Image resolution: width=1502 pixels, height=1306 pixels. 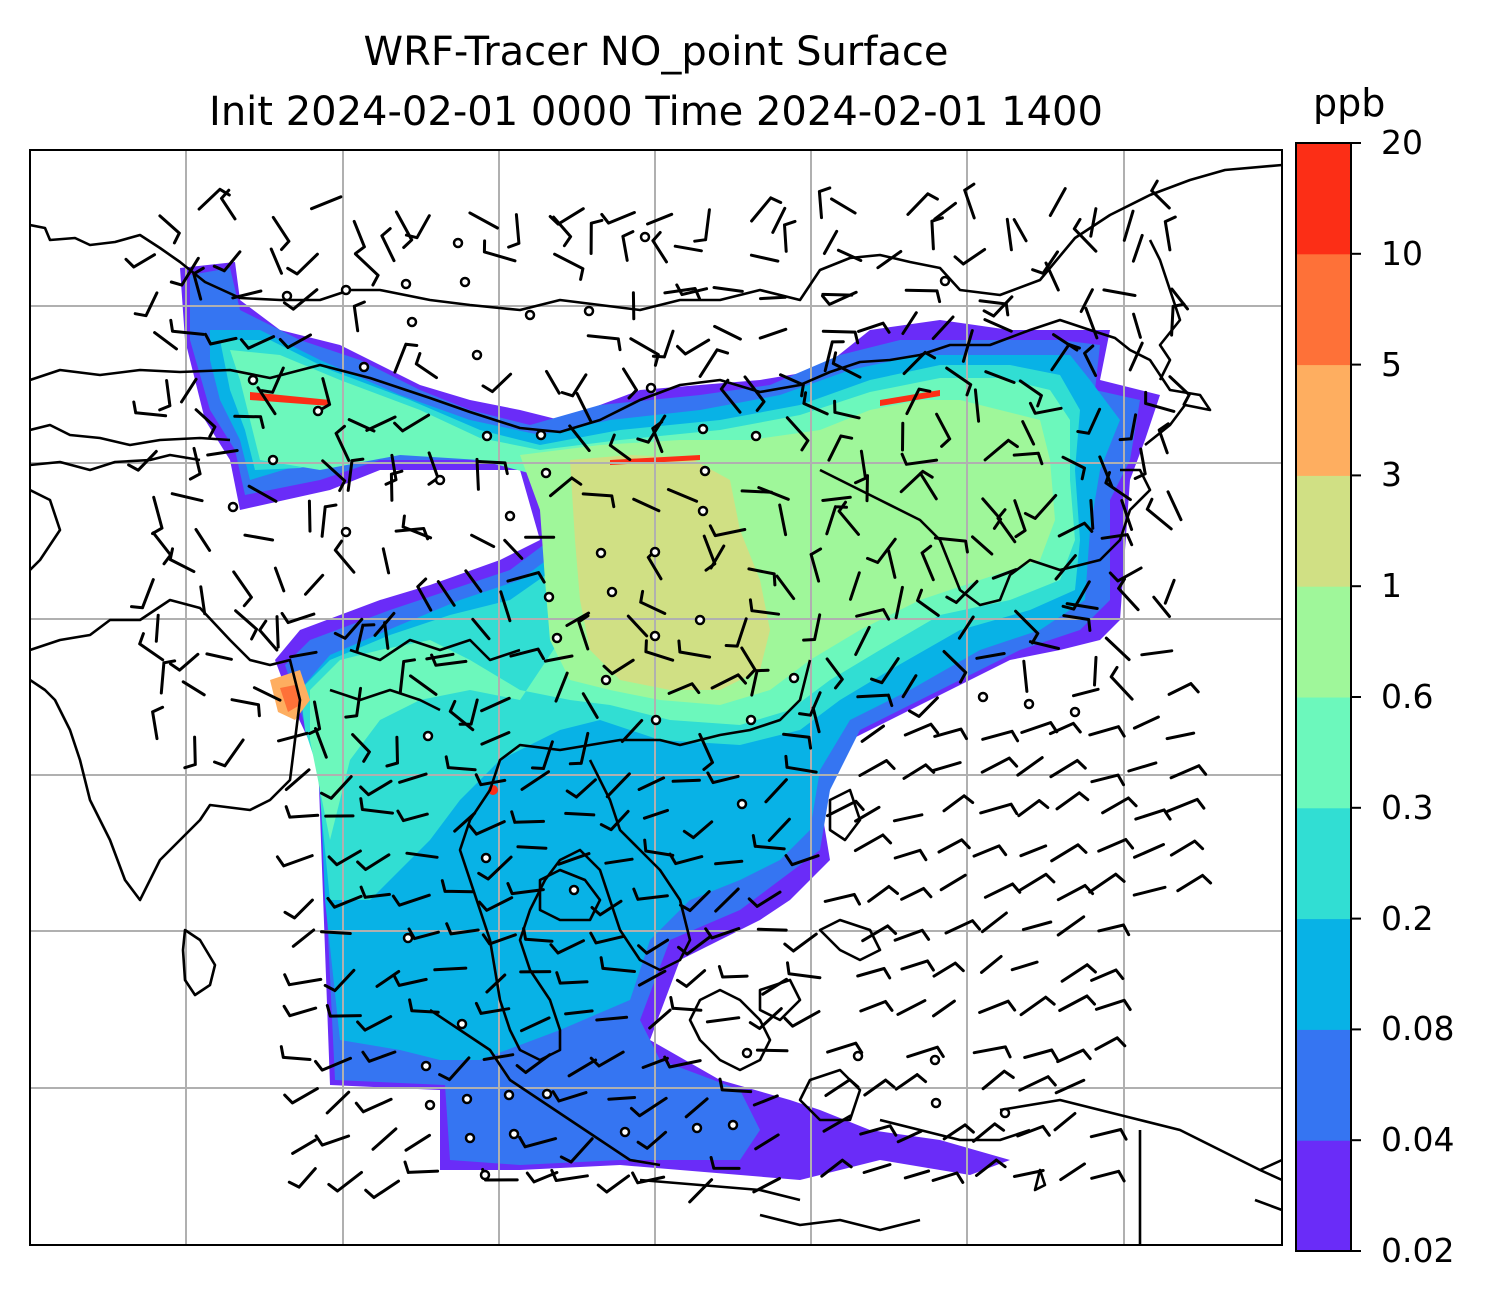 What do you see at coordinates (656, 52) in the screenshot?
I see `map-title-line1: WRF-Tracer NO_point Surface` at bounding box center [656, 52].